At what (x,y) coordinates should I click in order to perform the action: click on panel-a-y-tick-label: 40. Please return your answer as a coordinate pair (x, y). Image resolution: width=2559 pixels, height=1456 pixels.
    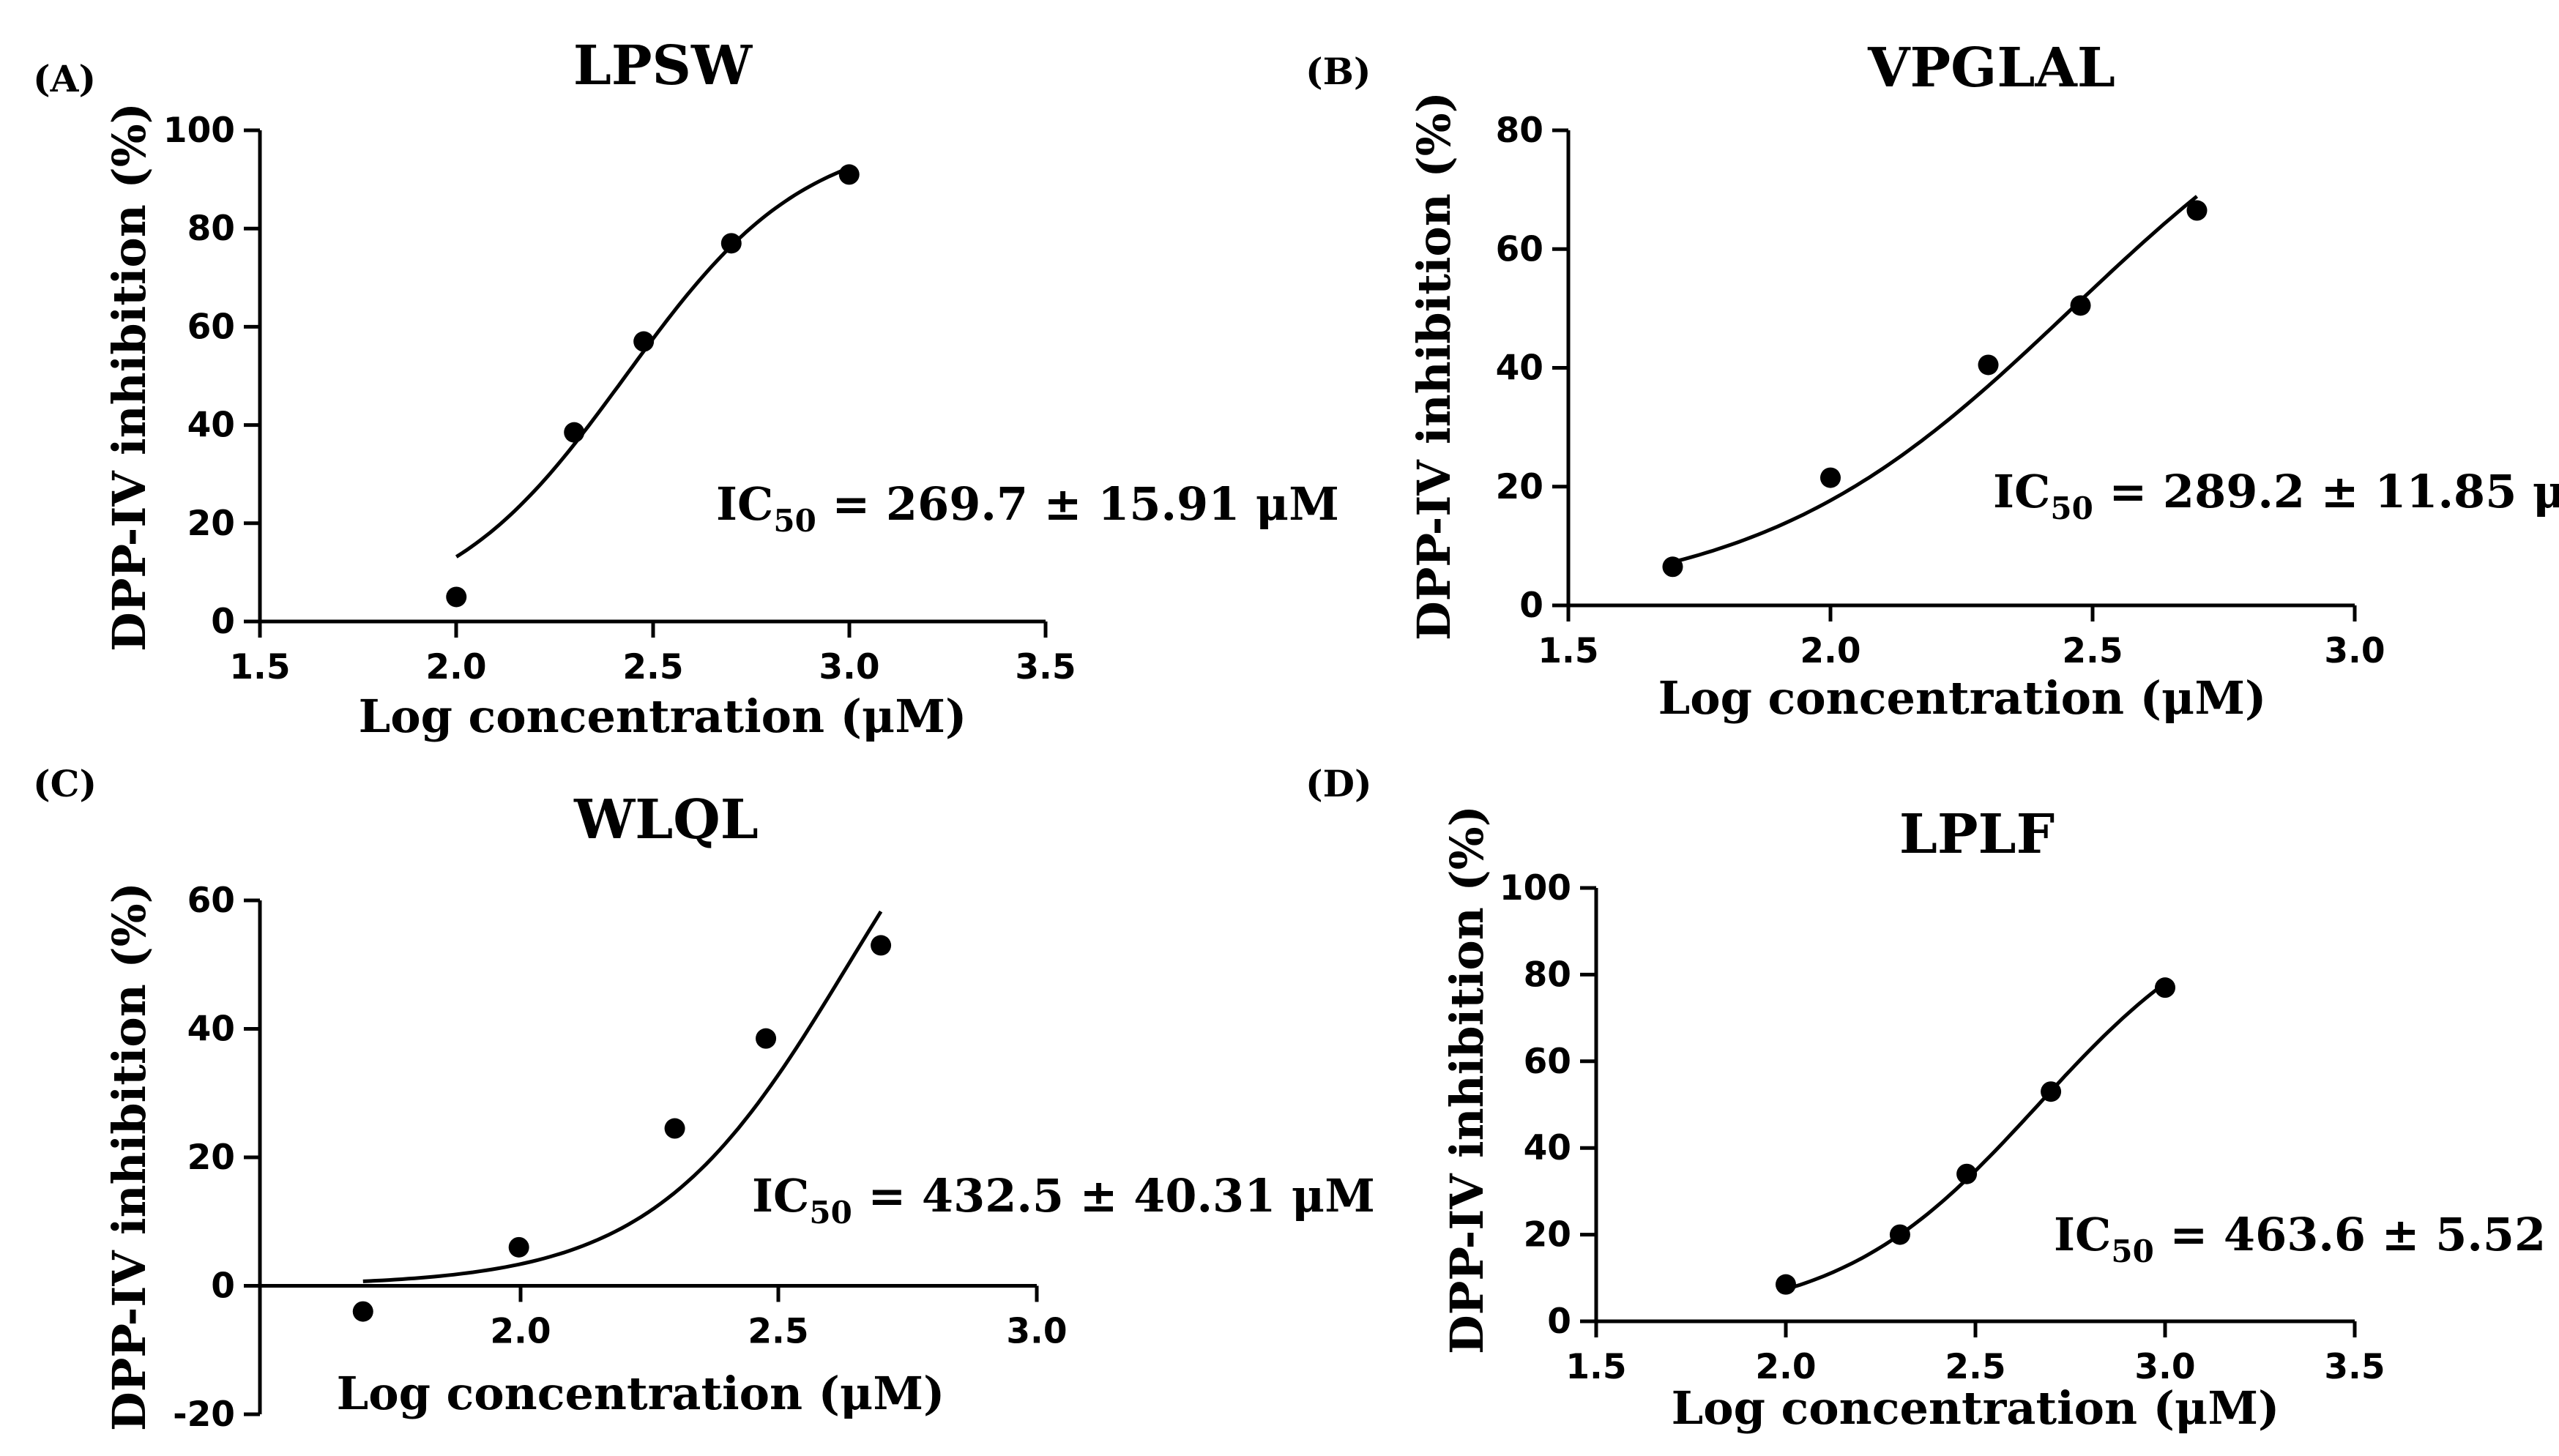
    Looking at the image, I should click on (211, 426).